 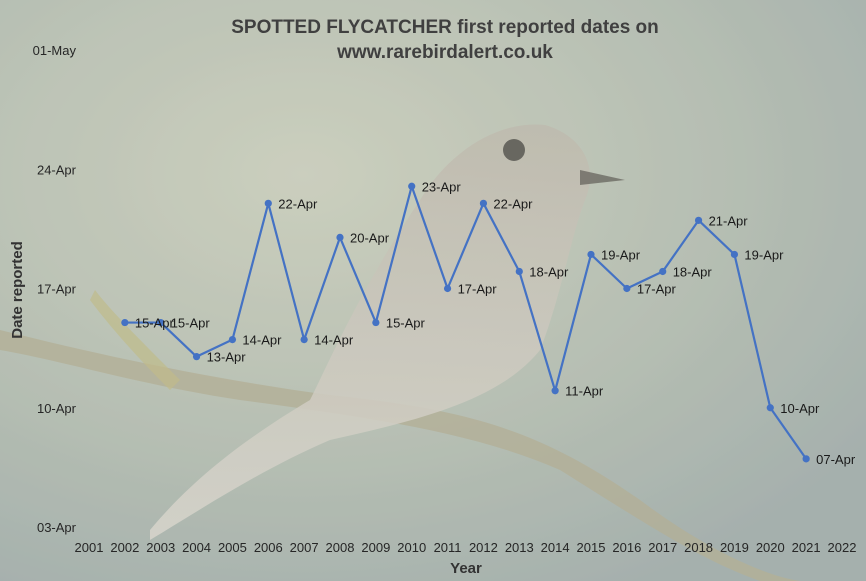 I want to click on data-label: 07-Apr, so click(x=836, y=459).